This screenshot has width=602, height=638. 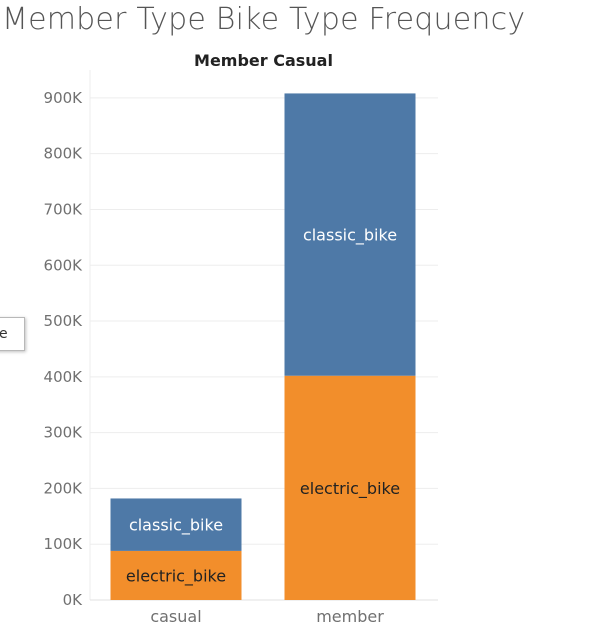 I want to click on x-axis: casual member, so click(x=267, y=616).